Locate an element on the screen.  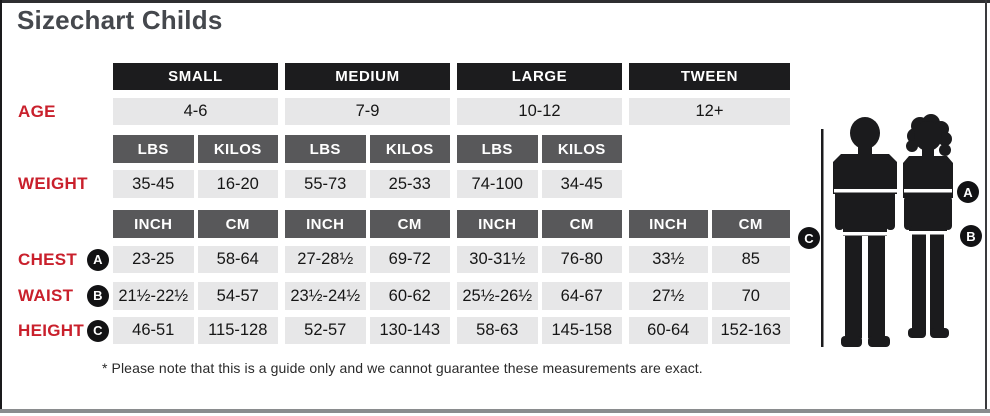
waist-cm-tween: 70 is located at coordinates (750, 296).